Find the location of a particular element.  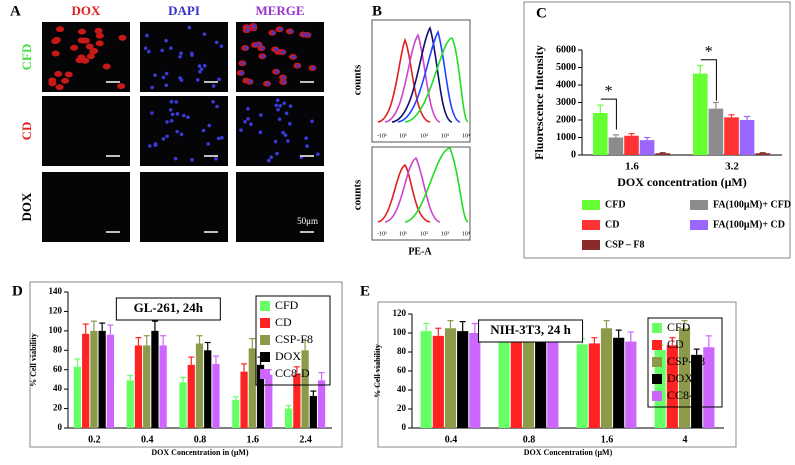

flow-frame is located at coordinates (421, 81).